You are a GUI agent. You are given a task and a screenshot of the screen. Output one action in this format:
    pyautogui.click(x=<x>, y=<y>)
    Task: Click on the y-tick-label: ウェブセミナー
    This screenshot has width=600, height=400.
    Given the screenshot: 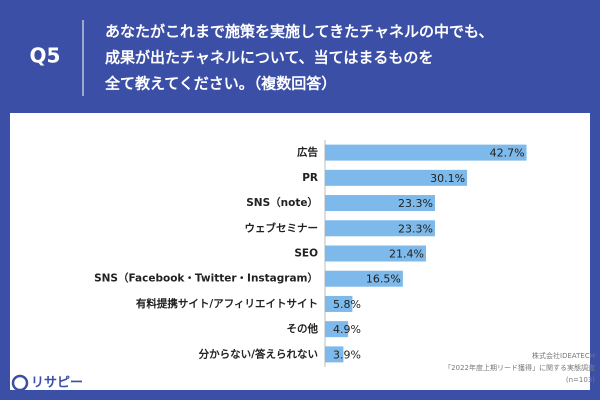 What is the action you would take?
    pyautogui.click(x=282, y=227)
    